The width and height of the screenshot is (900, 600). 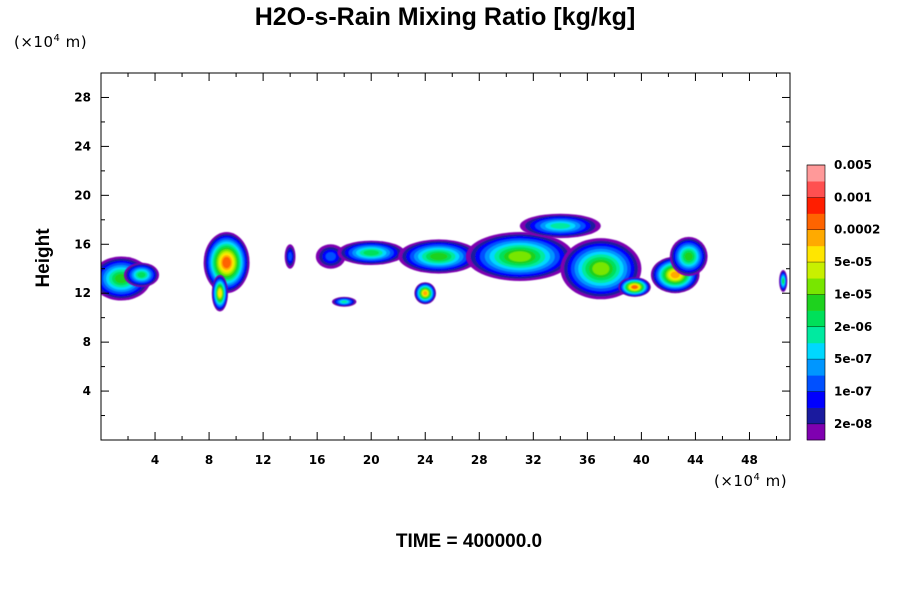 What do you see at coordinates (749, 460) in the screenshot?
I see `x-tick-label-48: 48` at bounding box center [749, 460].